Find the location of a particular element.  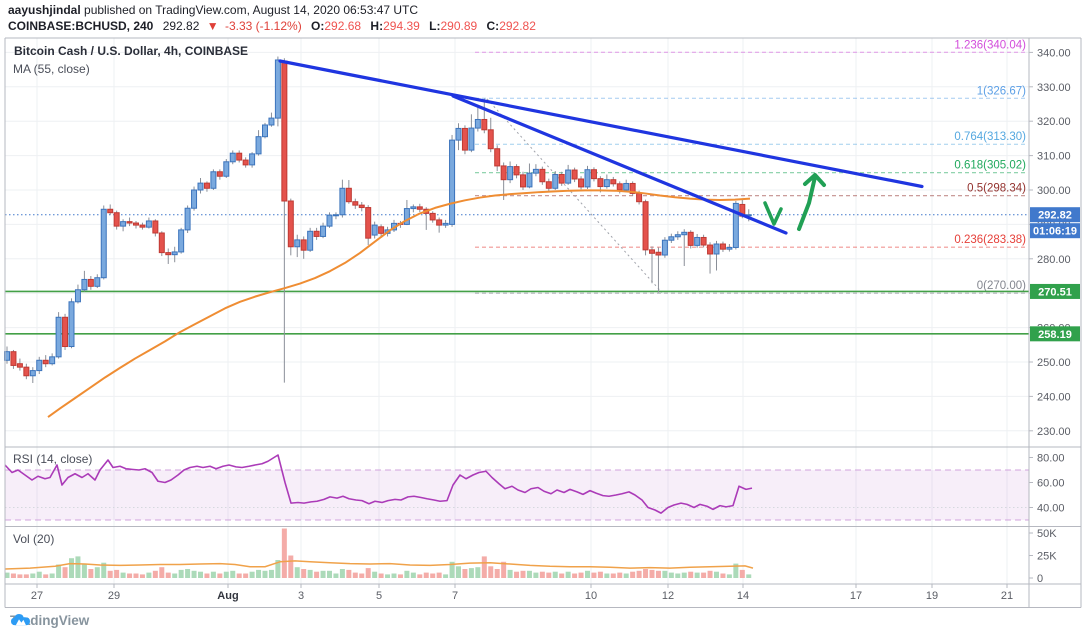

green-arrow-drawing is located at coordinates (807, 203).